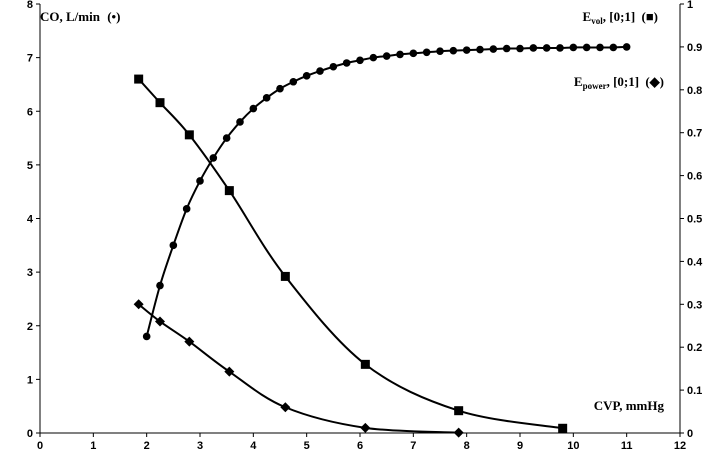  I want to click on left-axis-label: CO, L/min (•), so click(80, 16).